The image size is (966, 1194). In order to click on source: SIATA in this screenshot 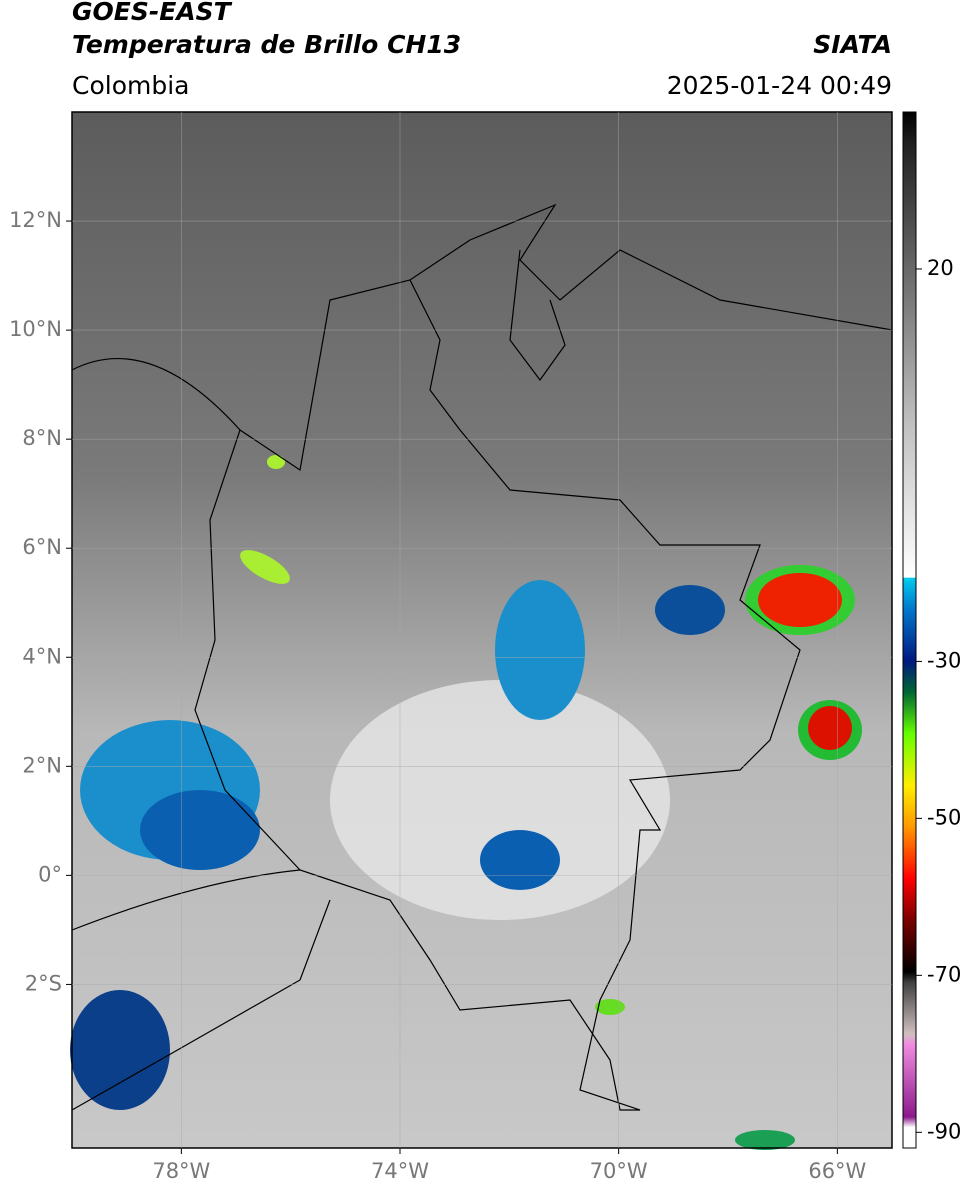, I will do `click(852, 44)`.